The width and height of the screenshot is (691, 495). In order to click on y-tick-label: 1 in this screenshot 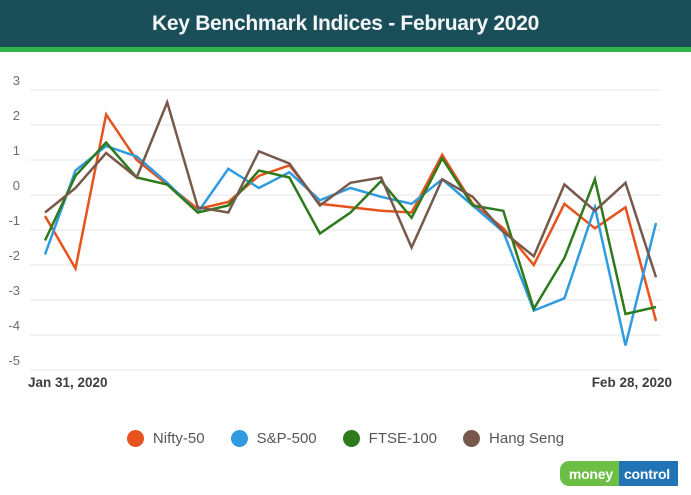, I will do `click(16, 150)`.